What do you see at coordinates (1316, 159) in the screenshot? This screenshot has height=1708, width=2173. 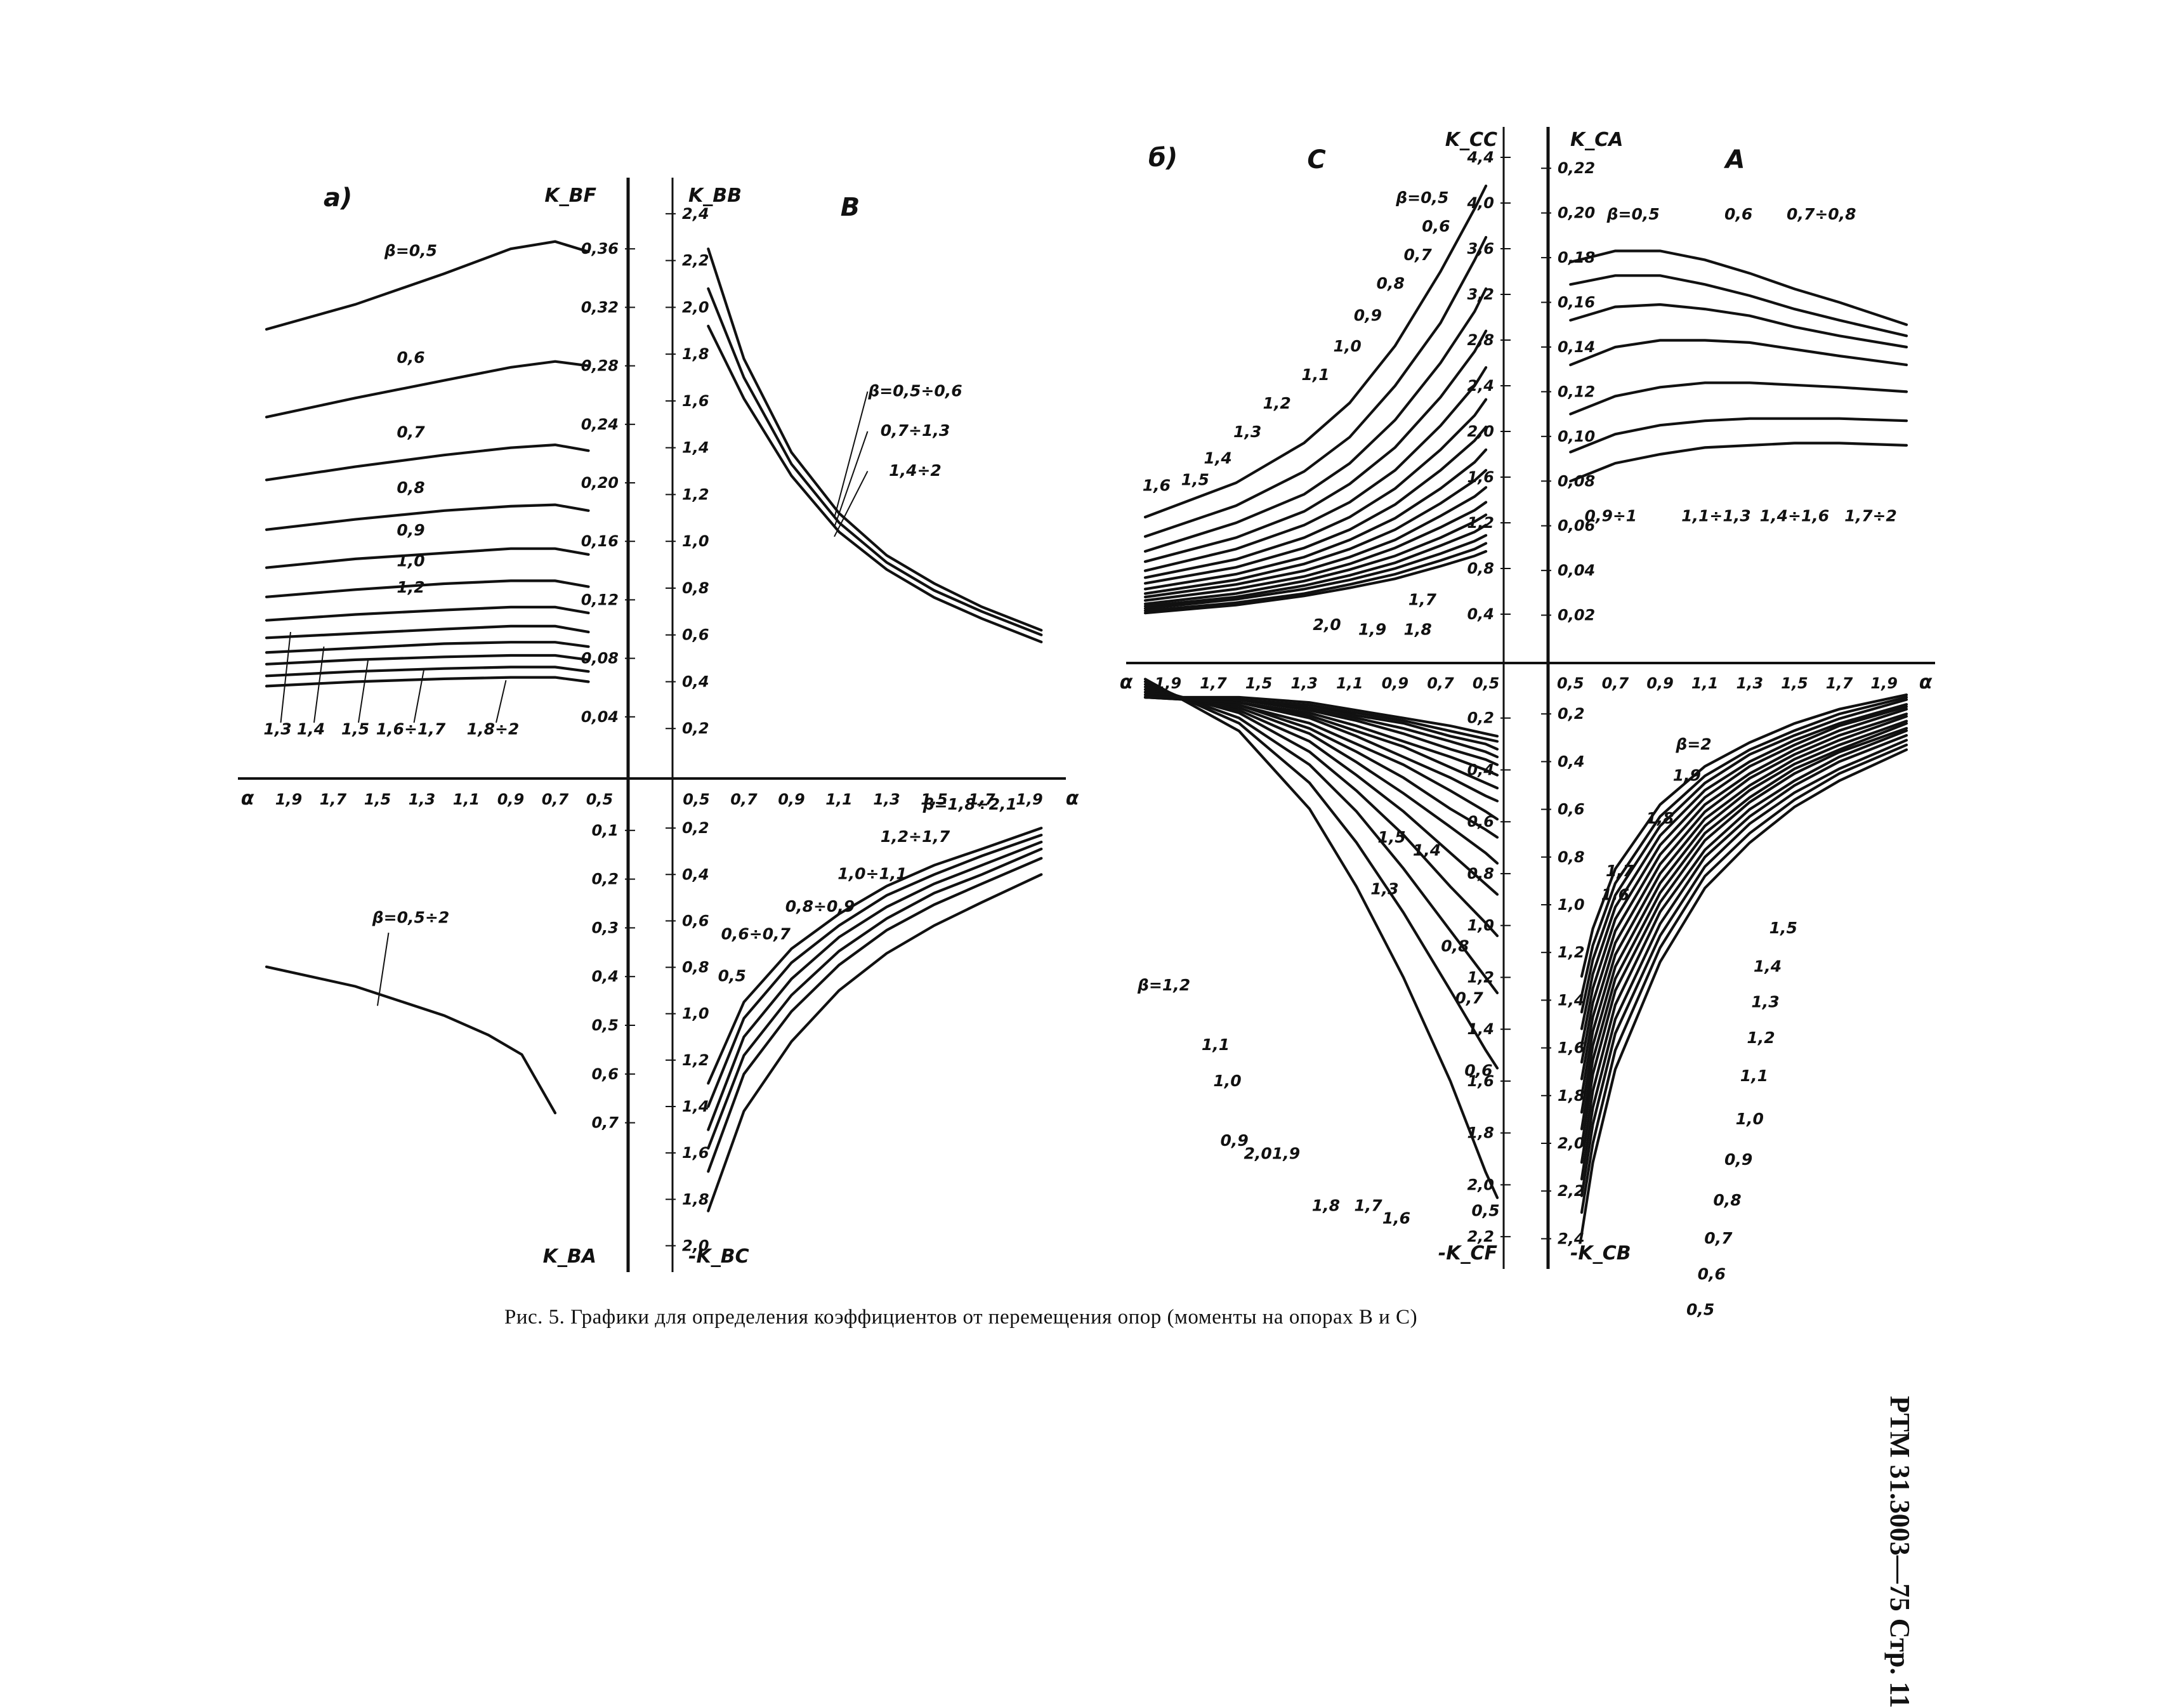 I see `header-b-top-left: С` at bounding box center [1316, 159].